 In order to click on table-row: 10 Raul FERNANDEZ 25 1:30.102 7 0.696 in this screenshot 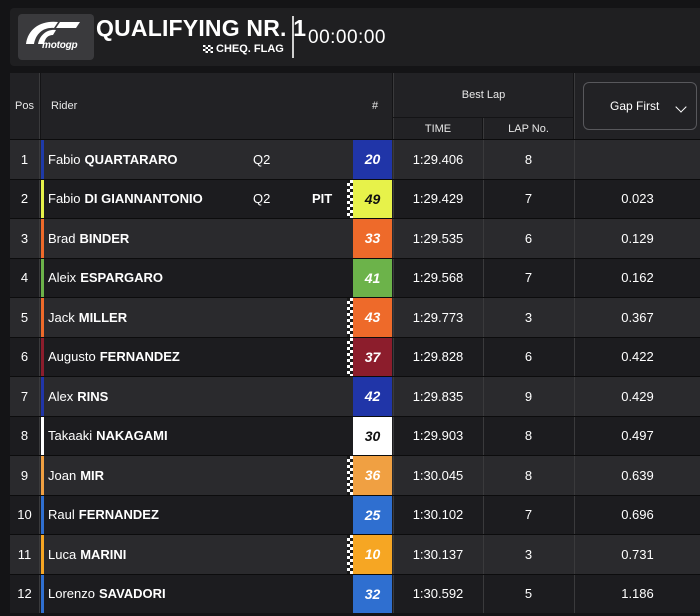, I will do `click(355, 514)`.